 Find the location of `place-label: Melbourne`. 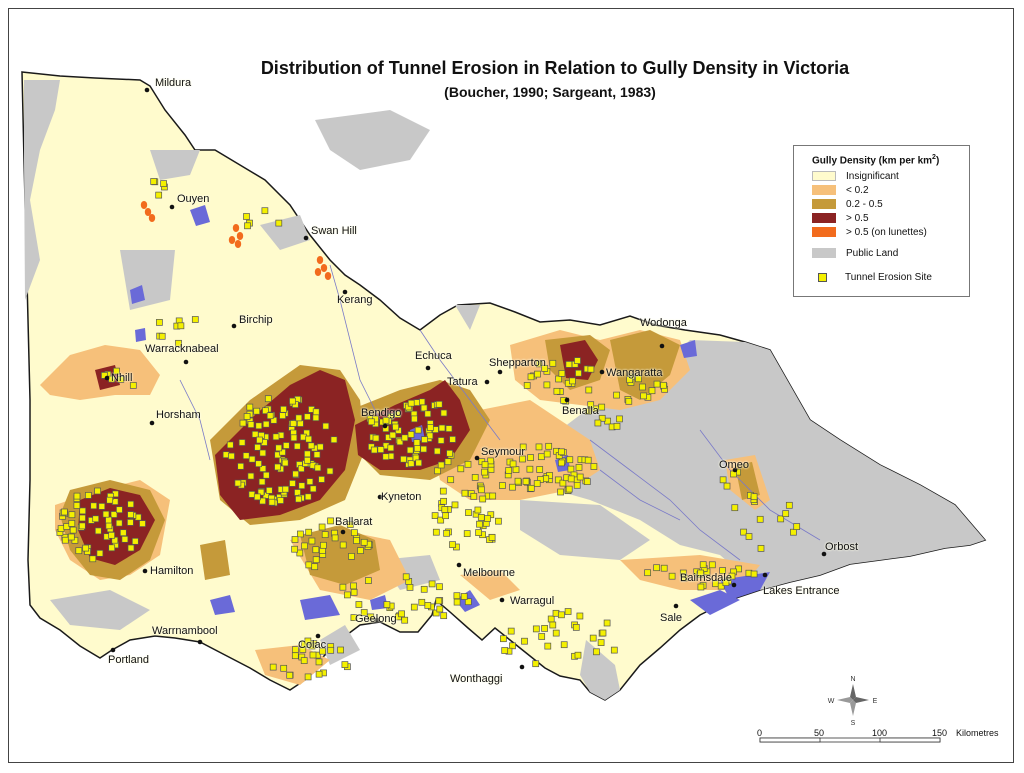

place-label: Melbourne is located at coordinates (489, 573).